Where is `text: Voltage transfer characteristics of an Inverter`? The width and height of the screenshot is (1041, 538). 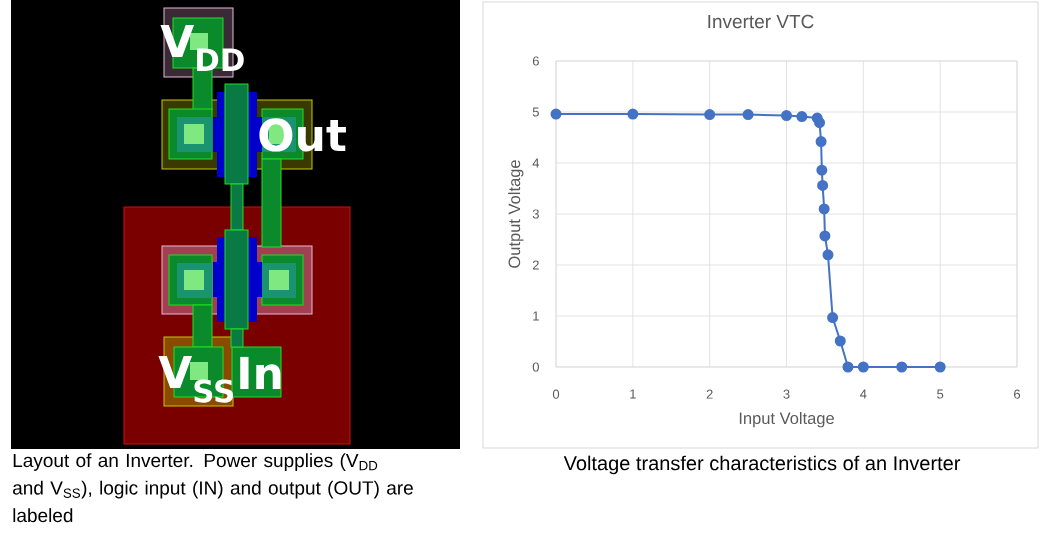
text: Voltage transfer characteristics of an Inverter is located at coordinates (762, 465).